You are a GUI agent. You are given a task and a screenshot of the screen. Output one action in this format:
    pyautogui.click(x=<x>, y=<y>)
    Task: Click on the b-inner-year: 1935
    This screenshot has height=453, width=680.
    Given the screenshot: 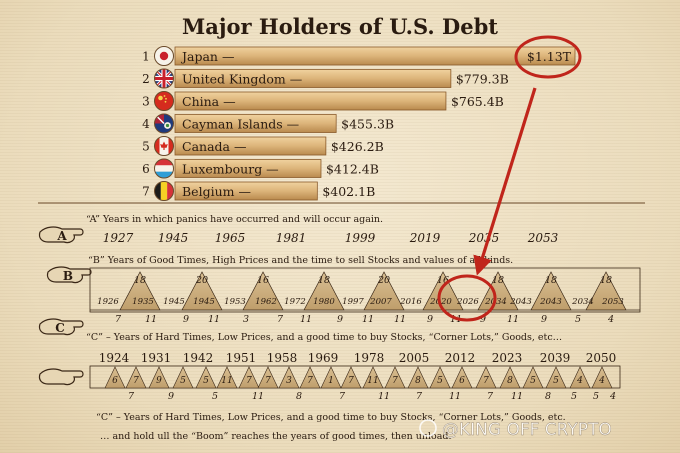 What is the action you would take?
    pyautogui.click(x=143, y=302)
    